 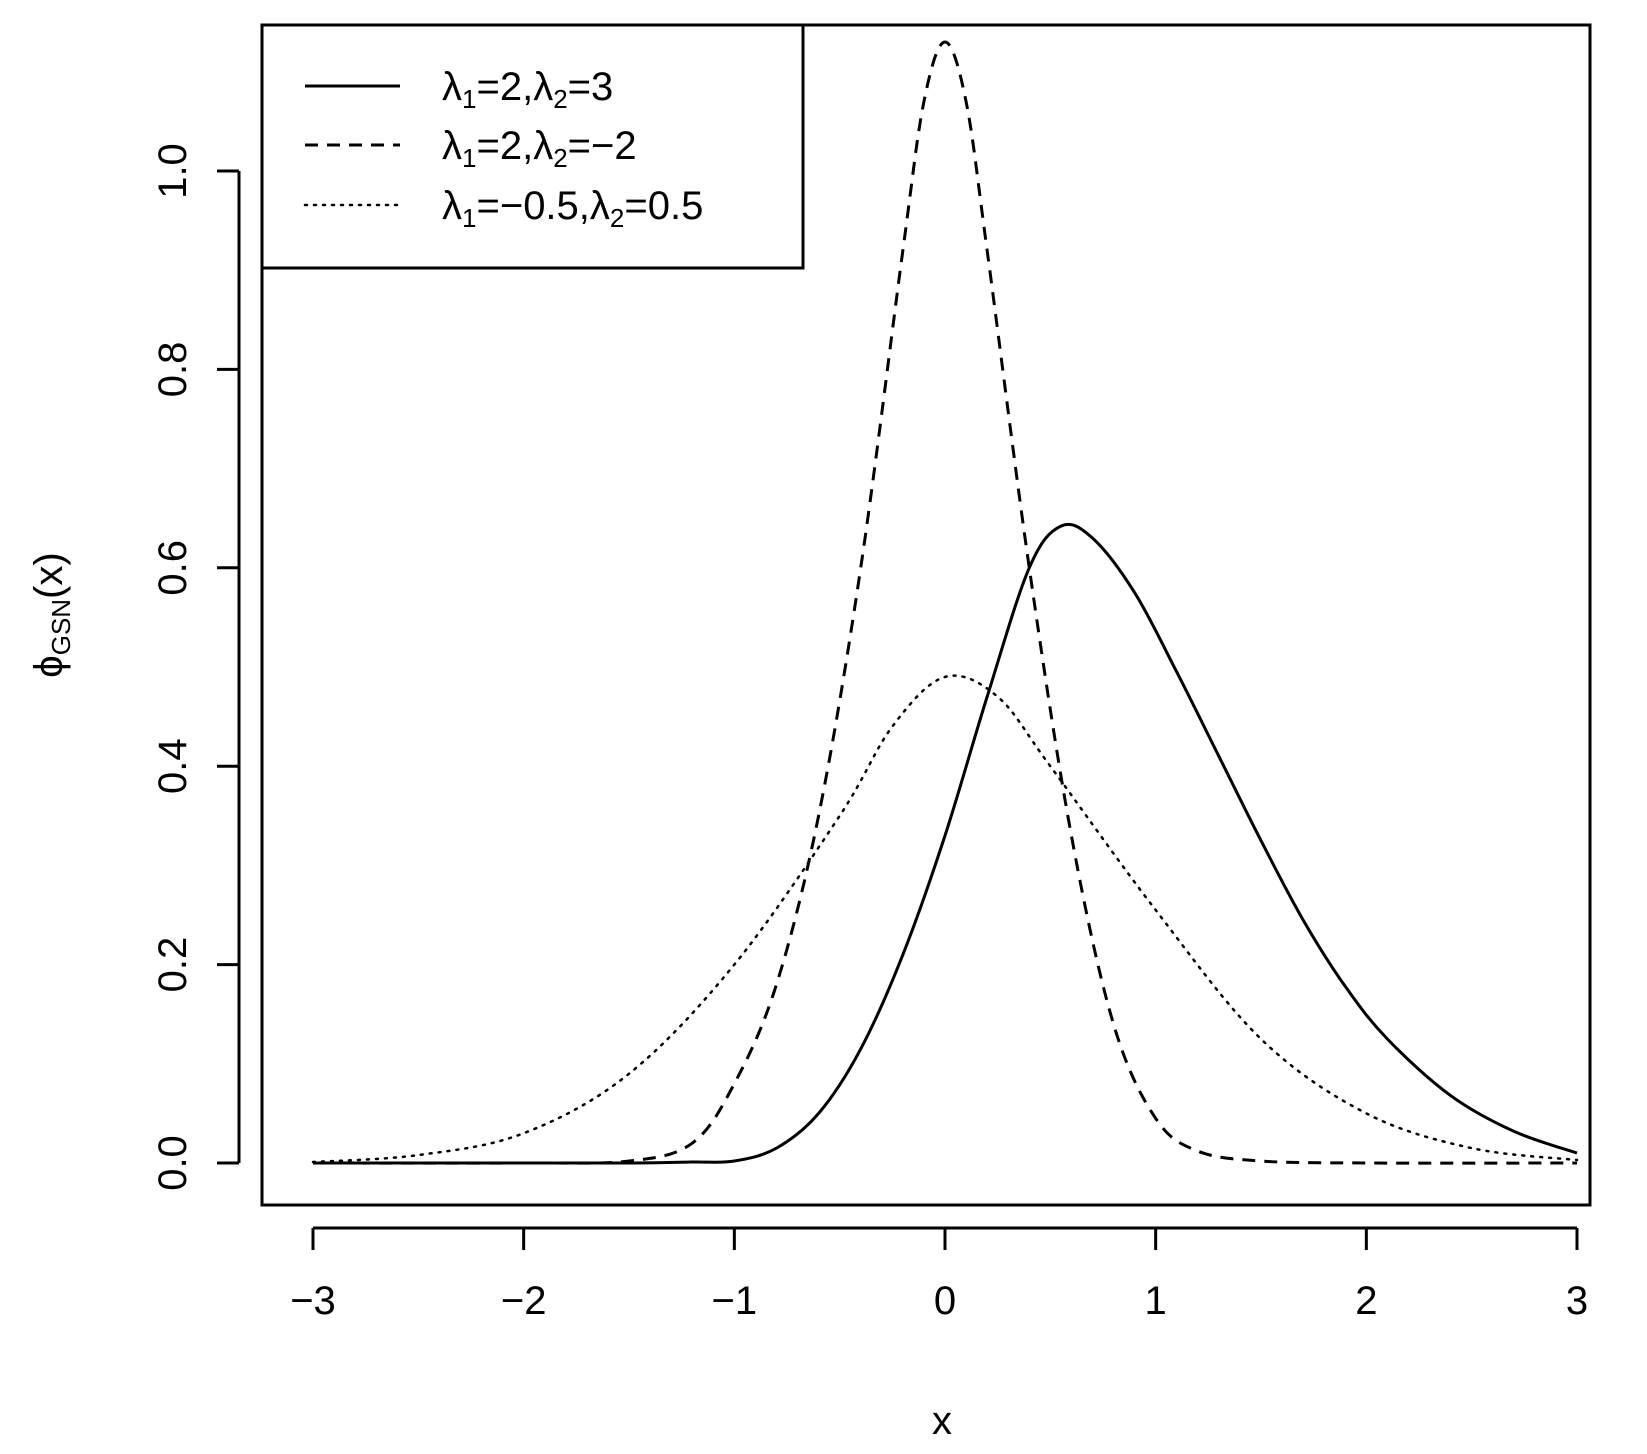 I want to click on y-tick-label: 1.0, so click(x=173, y=171).